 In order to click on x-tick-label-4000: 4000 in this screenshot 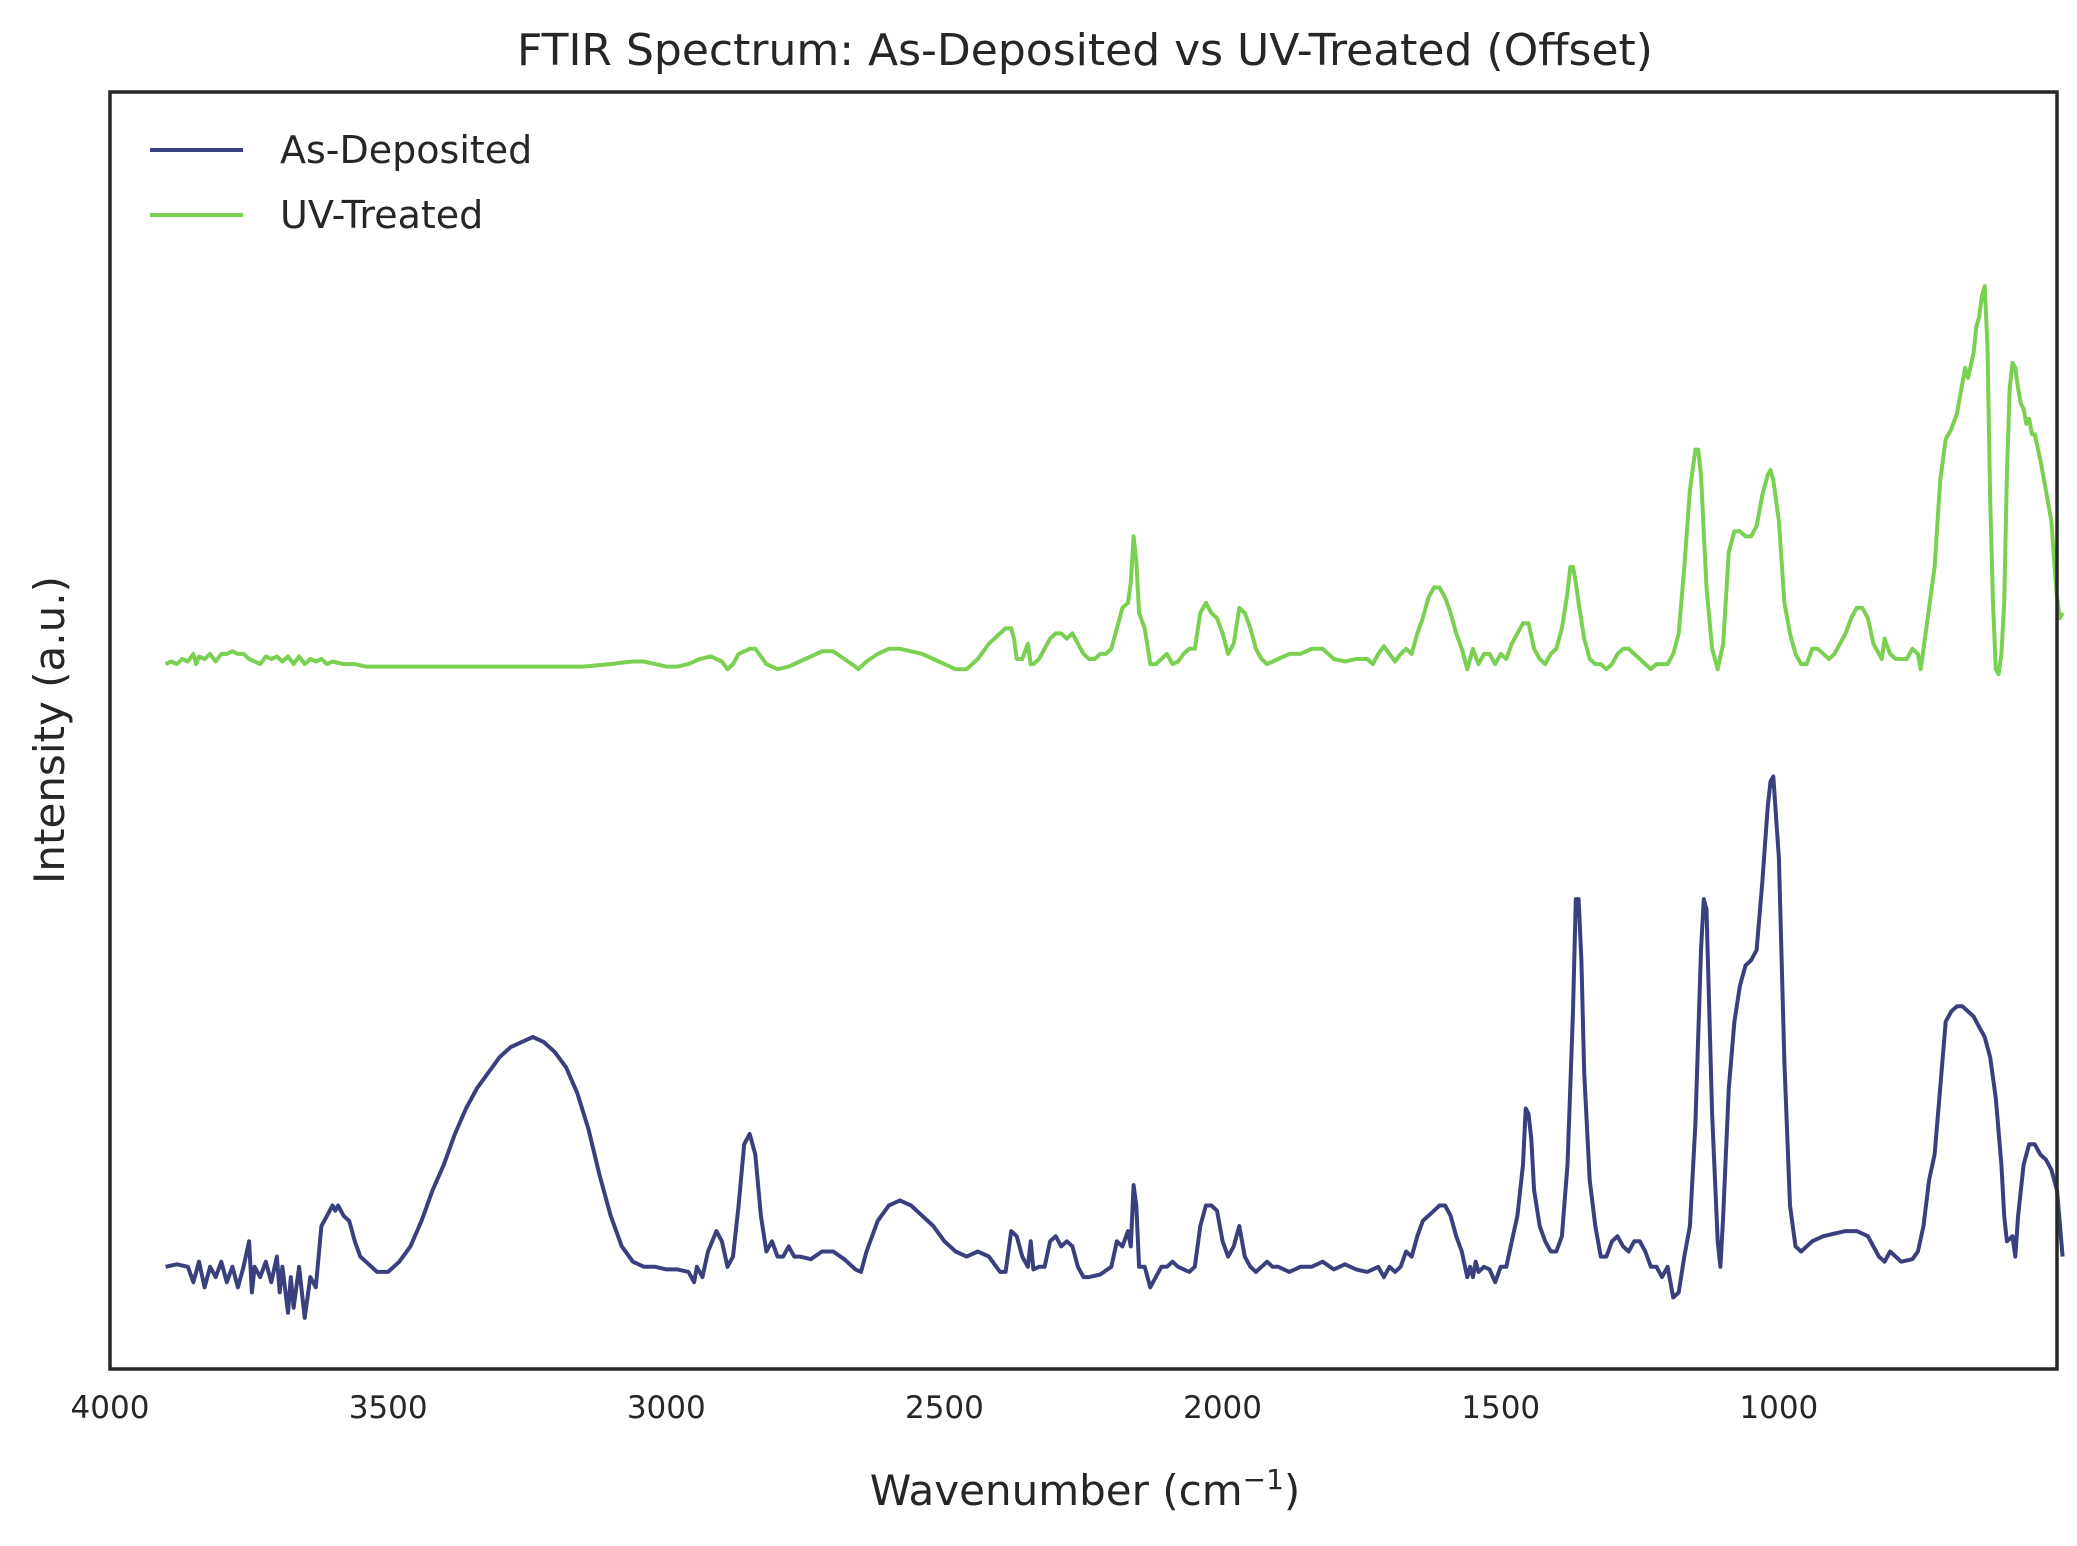, I will do `click(110, 1408)`.